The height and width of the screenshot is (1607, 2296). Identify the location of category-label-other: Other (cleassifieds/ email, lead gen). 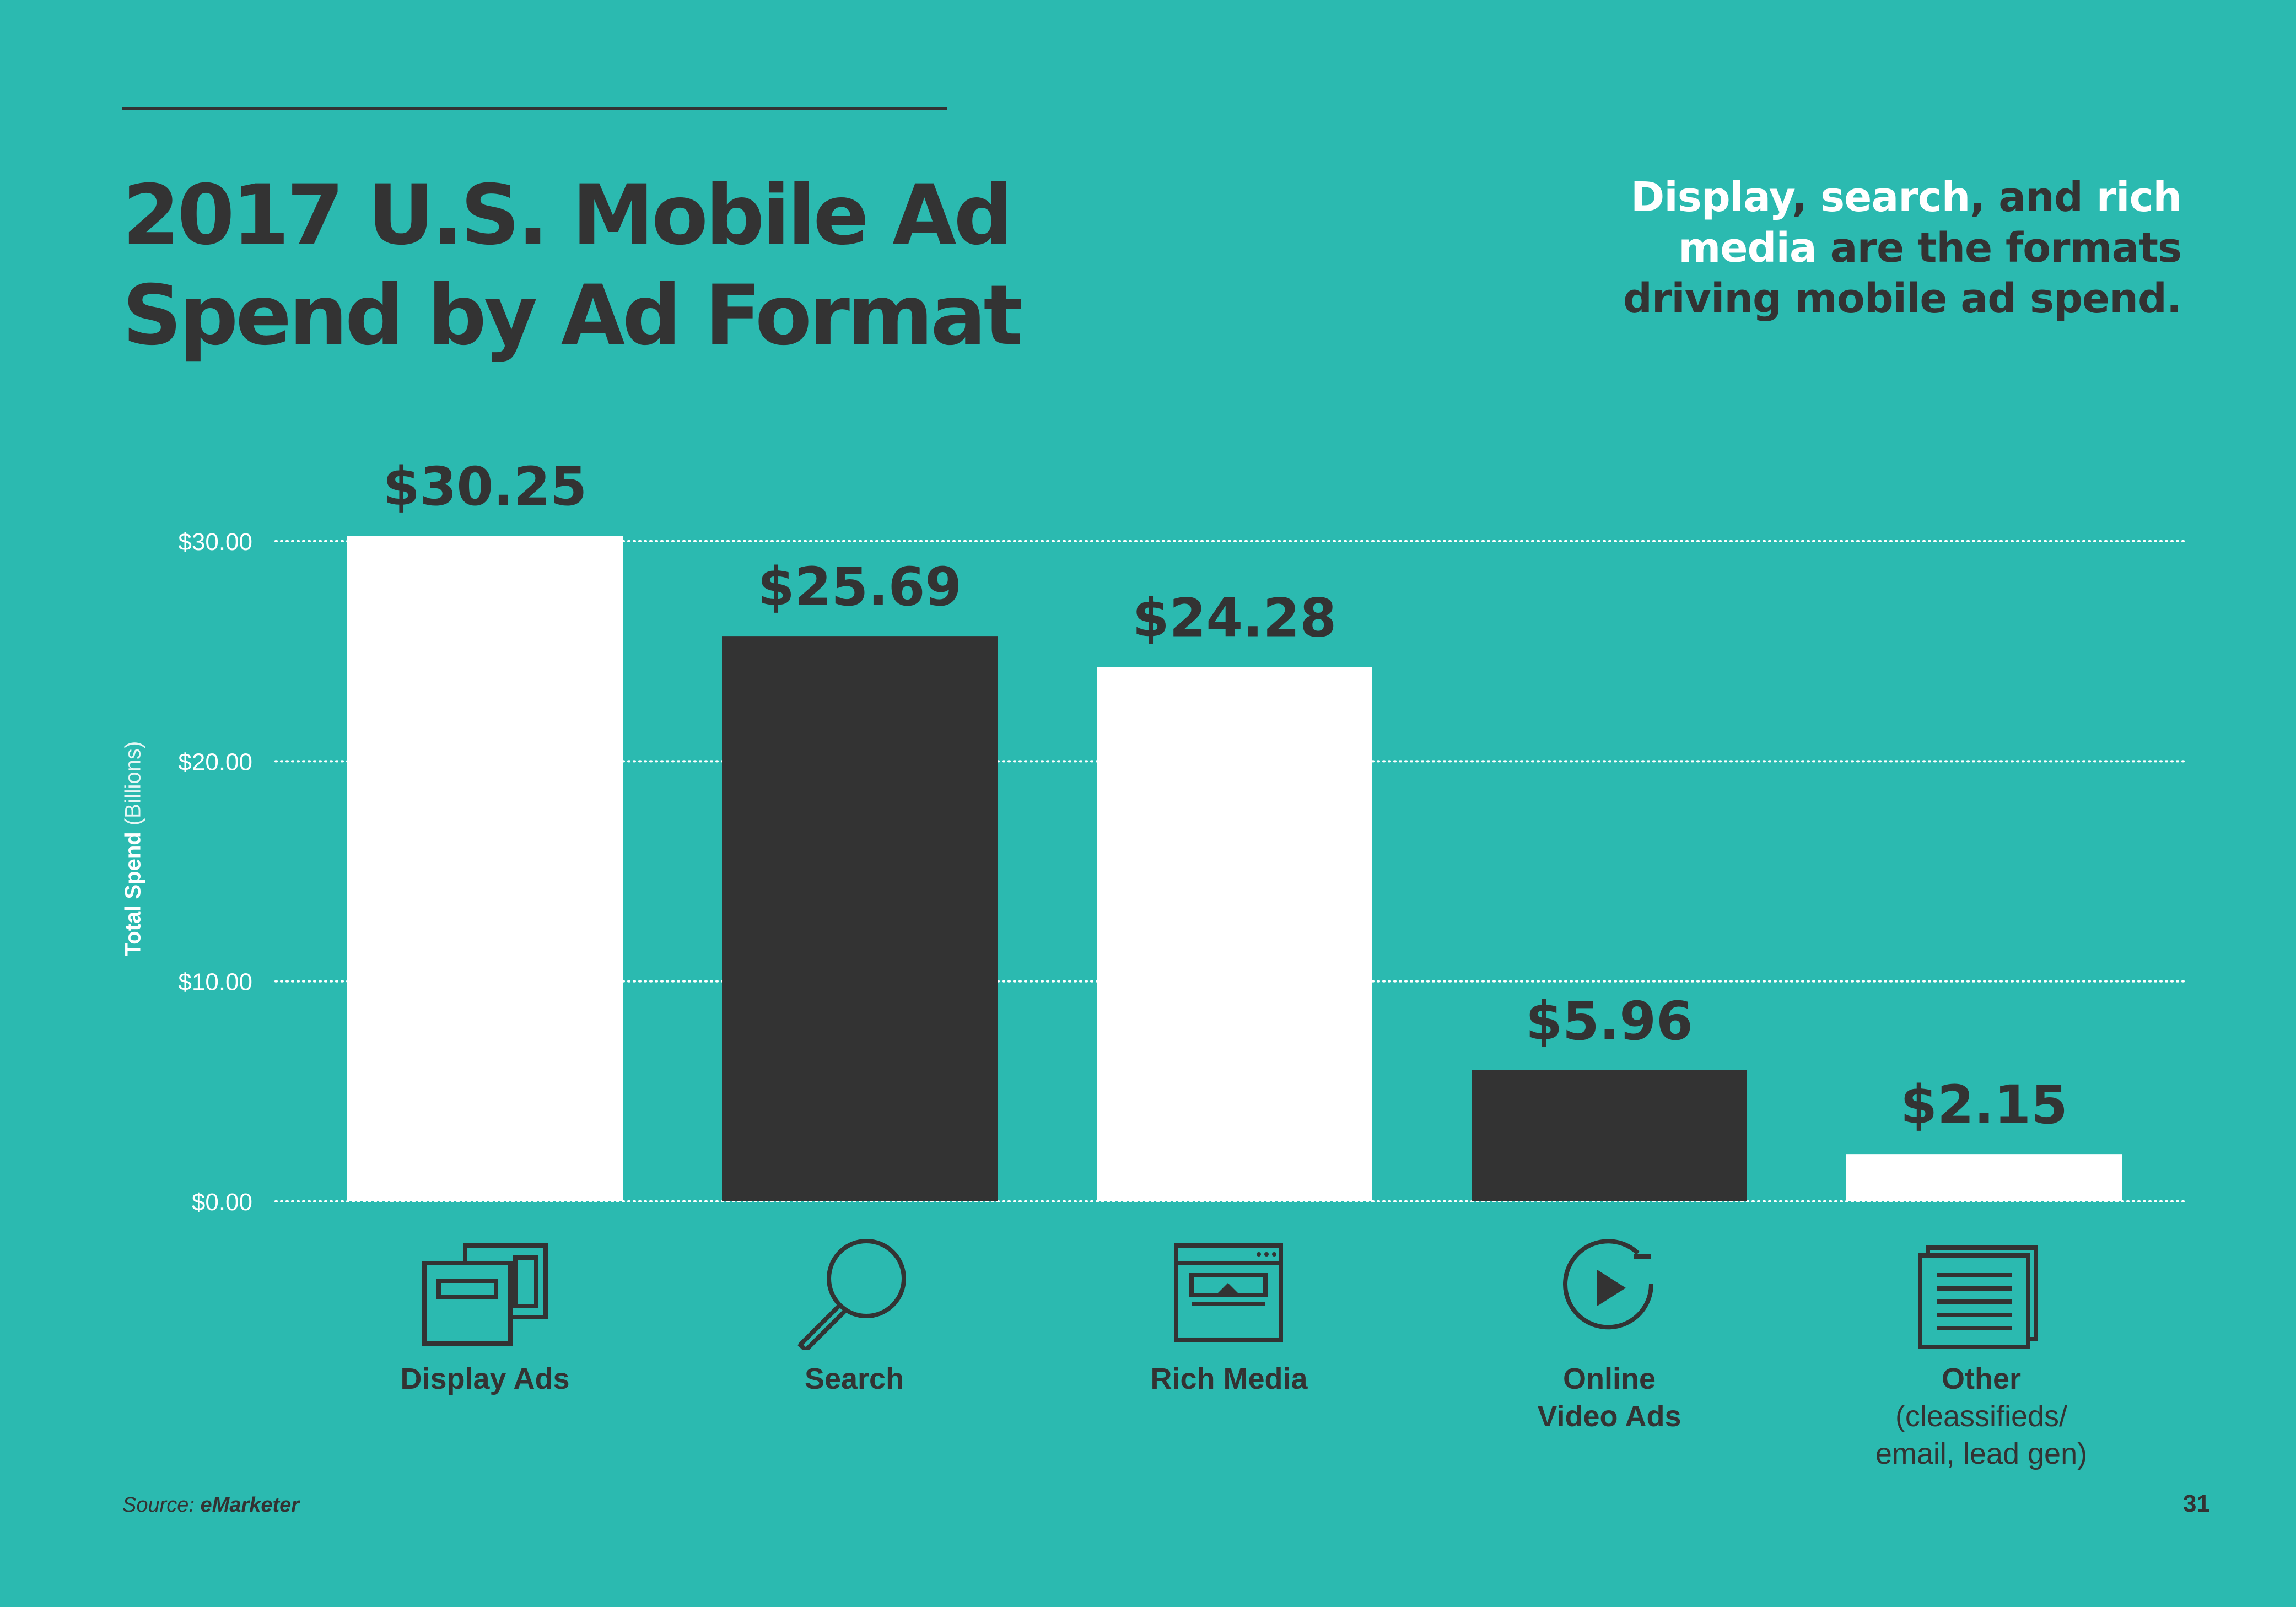
(1982, 1416).